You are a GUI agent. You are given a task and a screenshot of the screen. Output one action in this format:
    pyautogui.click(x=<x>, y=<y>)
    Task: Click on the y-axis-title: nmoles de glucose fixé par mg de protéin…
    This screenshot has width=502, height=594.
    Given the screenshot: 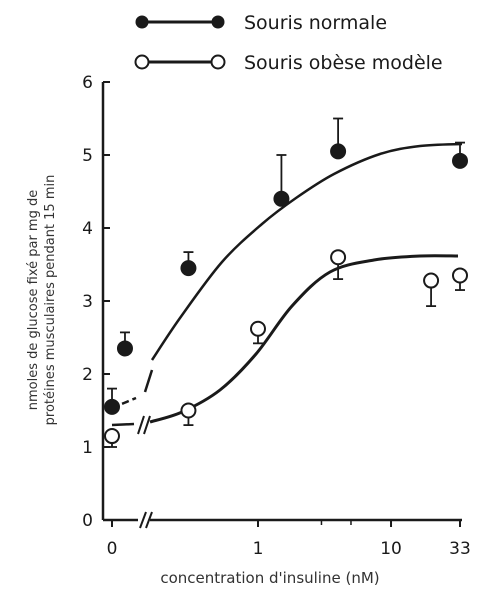 What is the action you would take?
    pyautogui.click(x=42, y=300)
    